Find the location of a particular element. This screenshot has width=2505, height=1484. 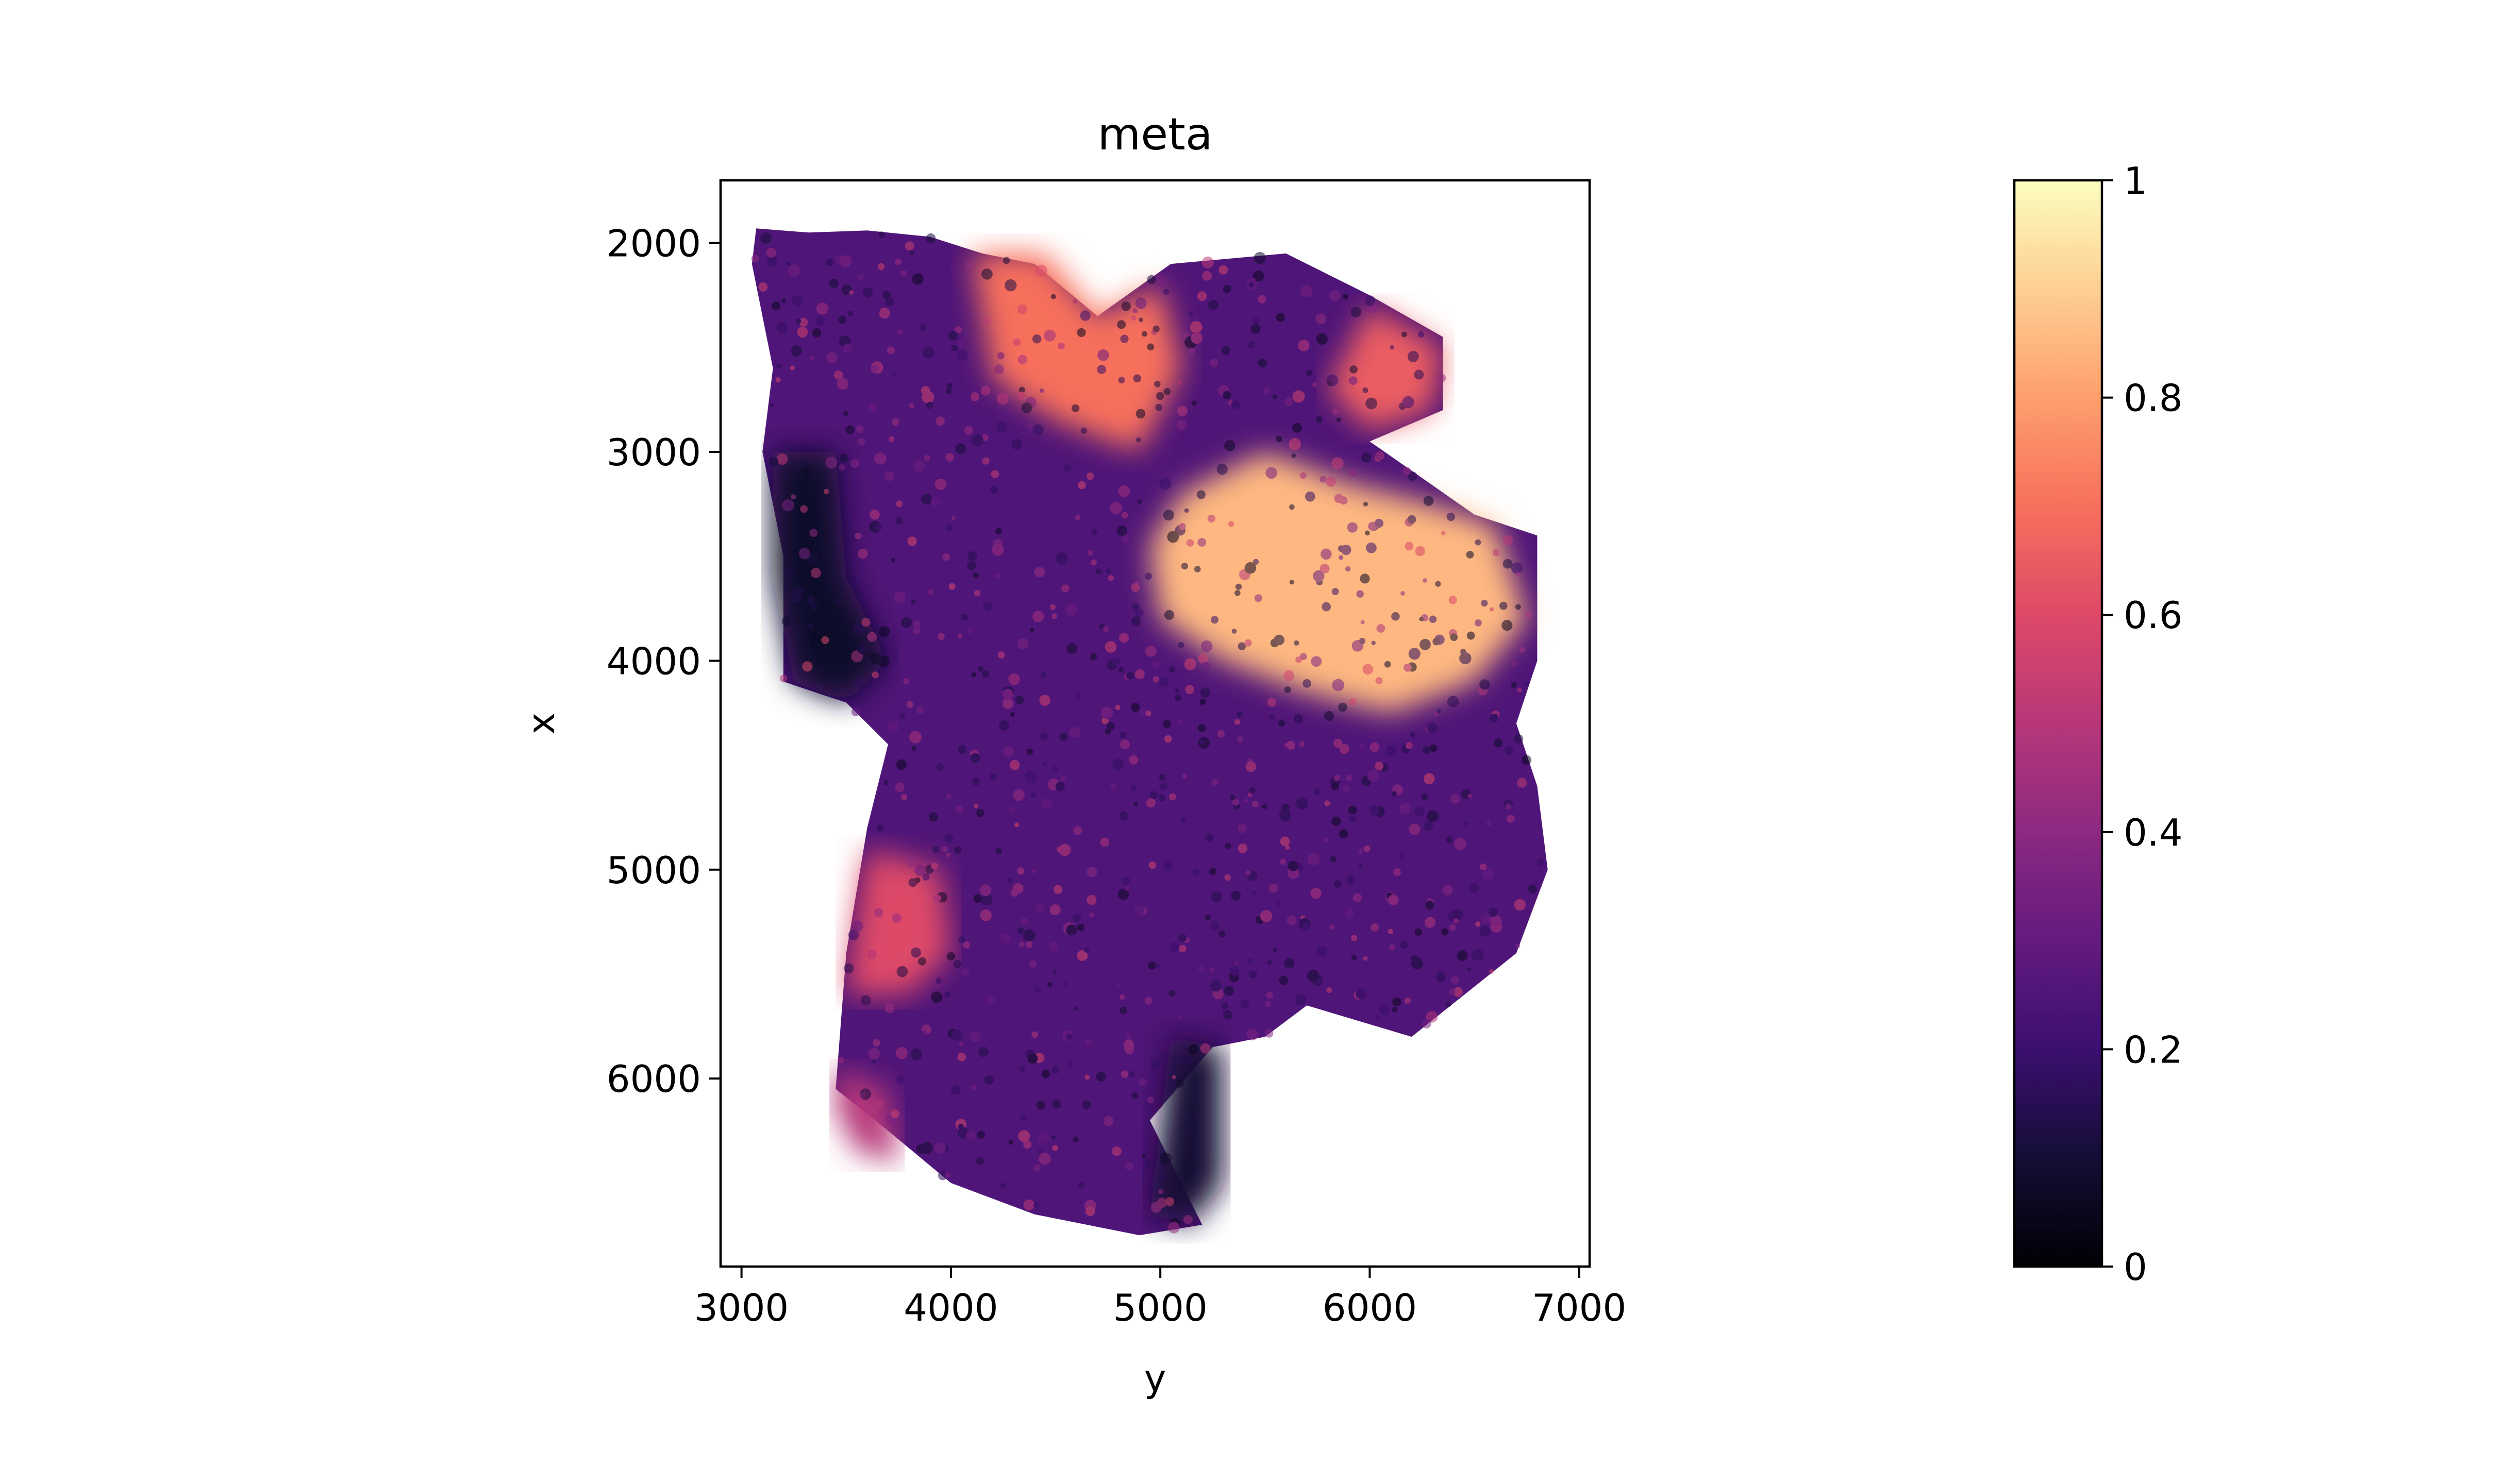

colorbar-tick-label: 0.2 is located at coordinates (2153, 1049).